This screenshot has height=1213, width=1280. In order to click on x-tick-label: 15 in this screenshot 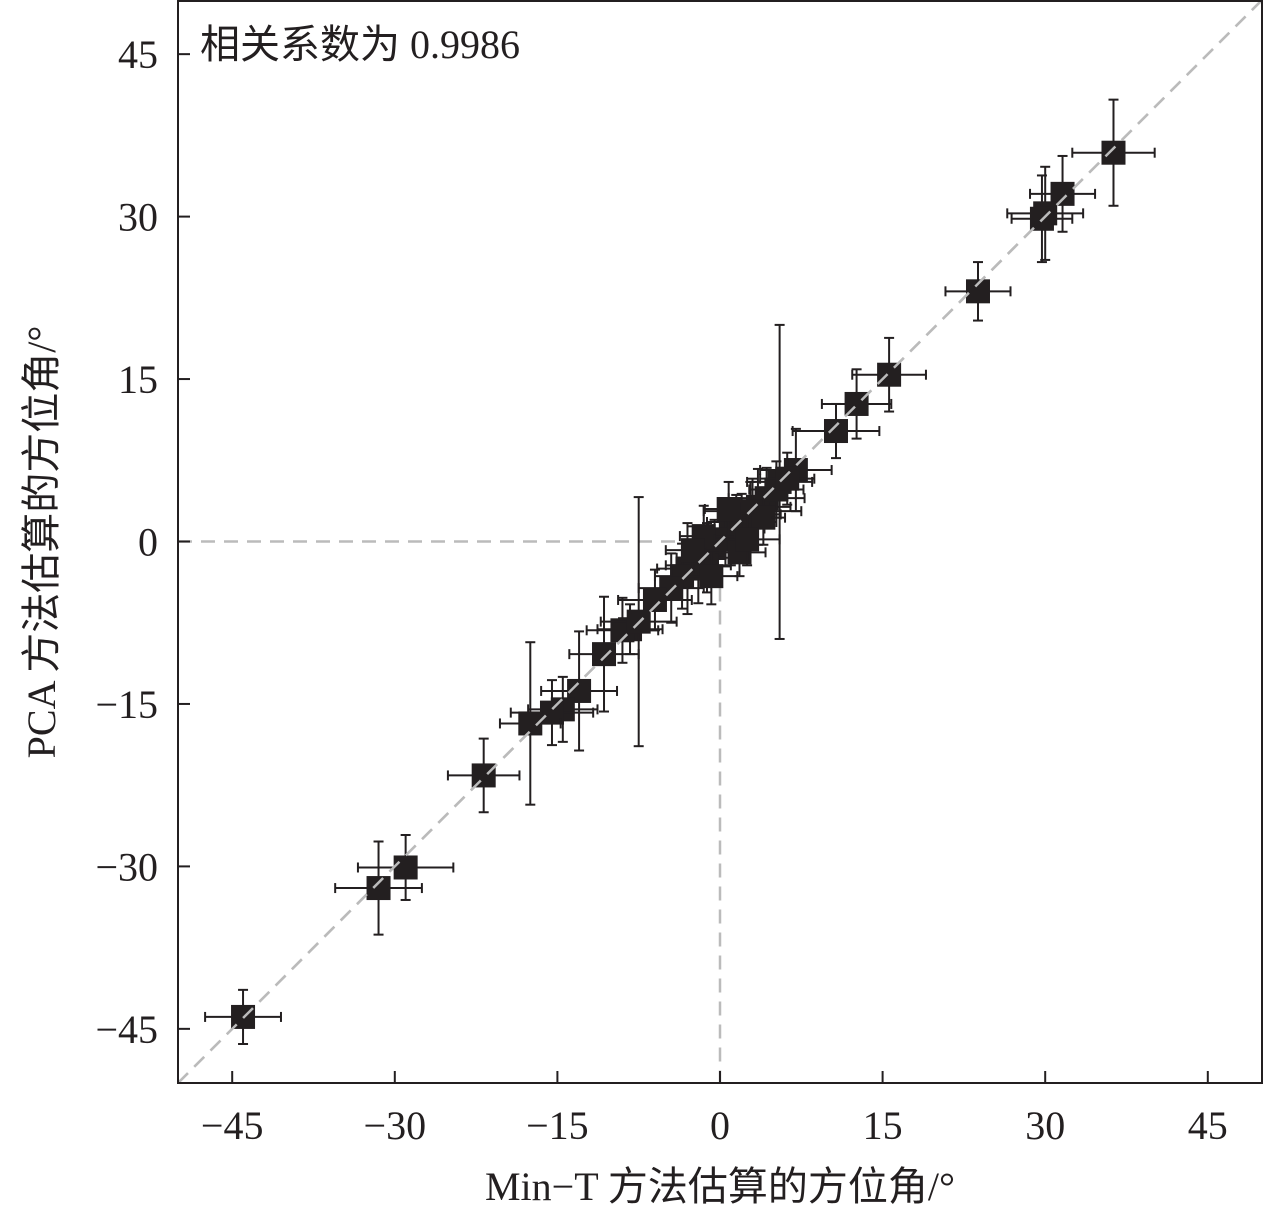, I will do `click(883, 1125)`.